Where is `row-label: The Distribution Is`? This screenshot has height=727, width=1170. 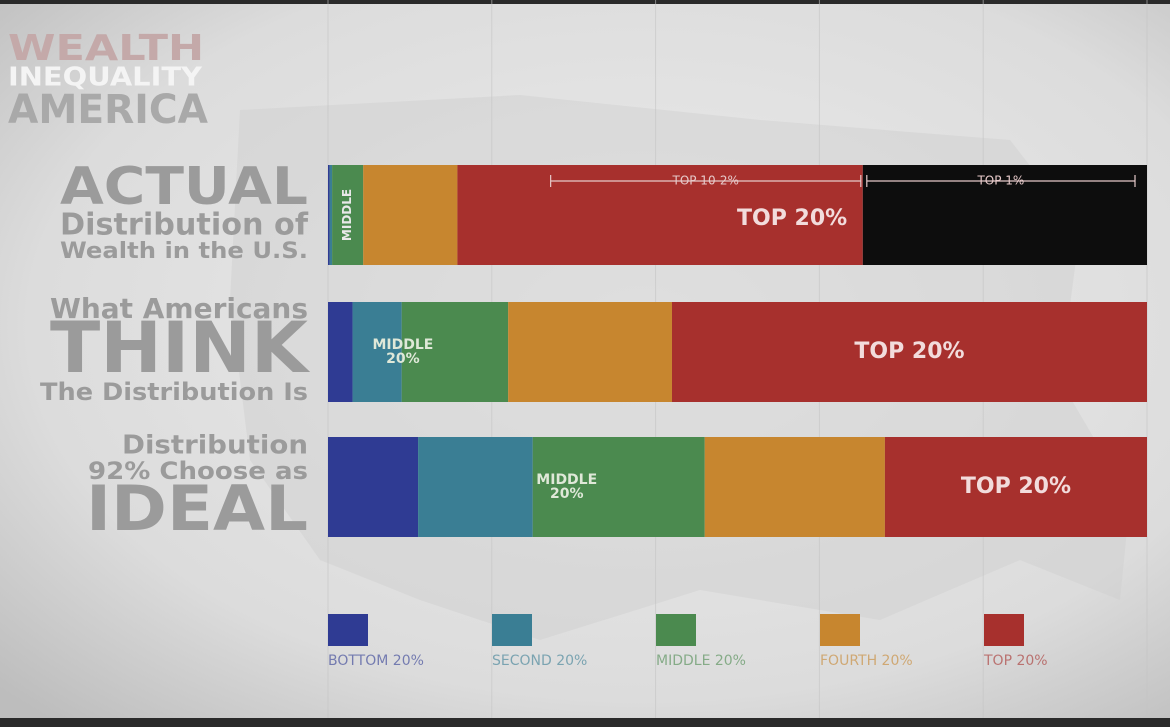 row-label: The Distribution Is is located at coordinates (174, 392).